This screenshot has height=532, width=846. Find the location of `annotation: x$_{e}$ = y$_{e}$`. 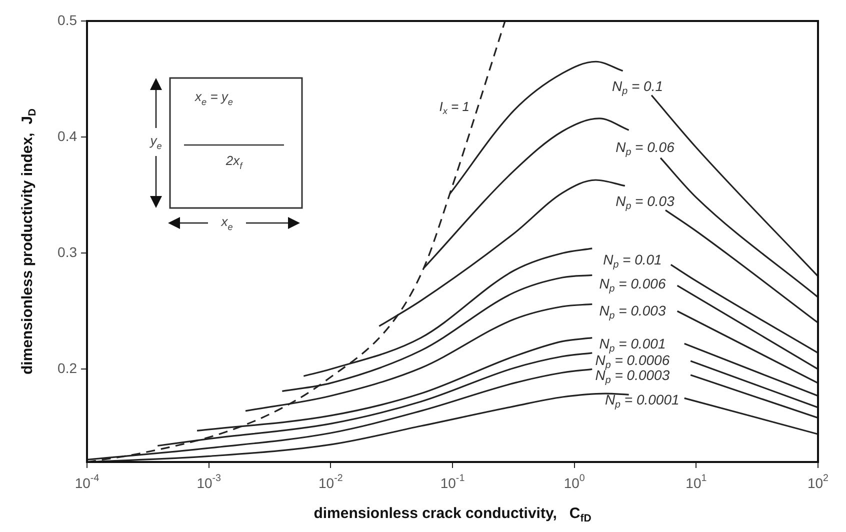

annotation: x$_{e}$ = y$_{e}$ is located at coordinates (213, 98).